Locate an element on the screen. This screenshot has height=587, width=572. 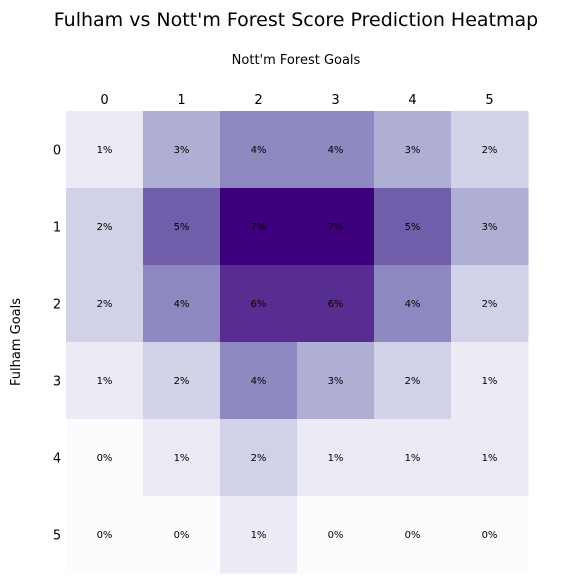
x-tick-label: 0 is located at coordinates (104, 100).